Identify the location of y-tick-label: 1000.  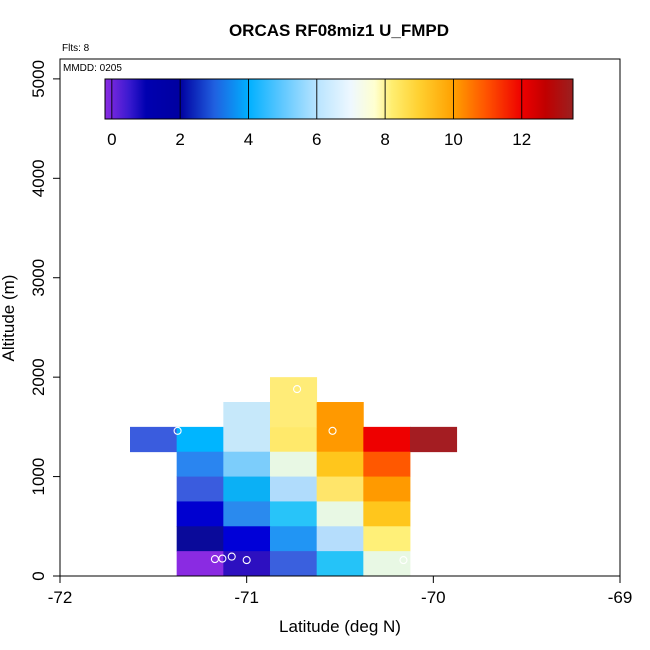
(38, 477).